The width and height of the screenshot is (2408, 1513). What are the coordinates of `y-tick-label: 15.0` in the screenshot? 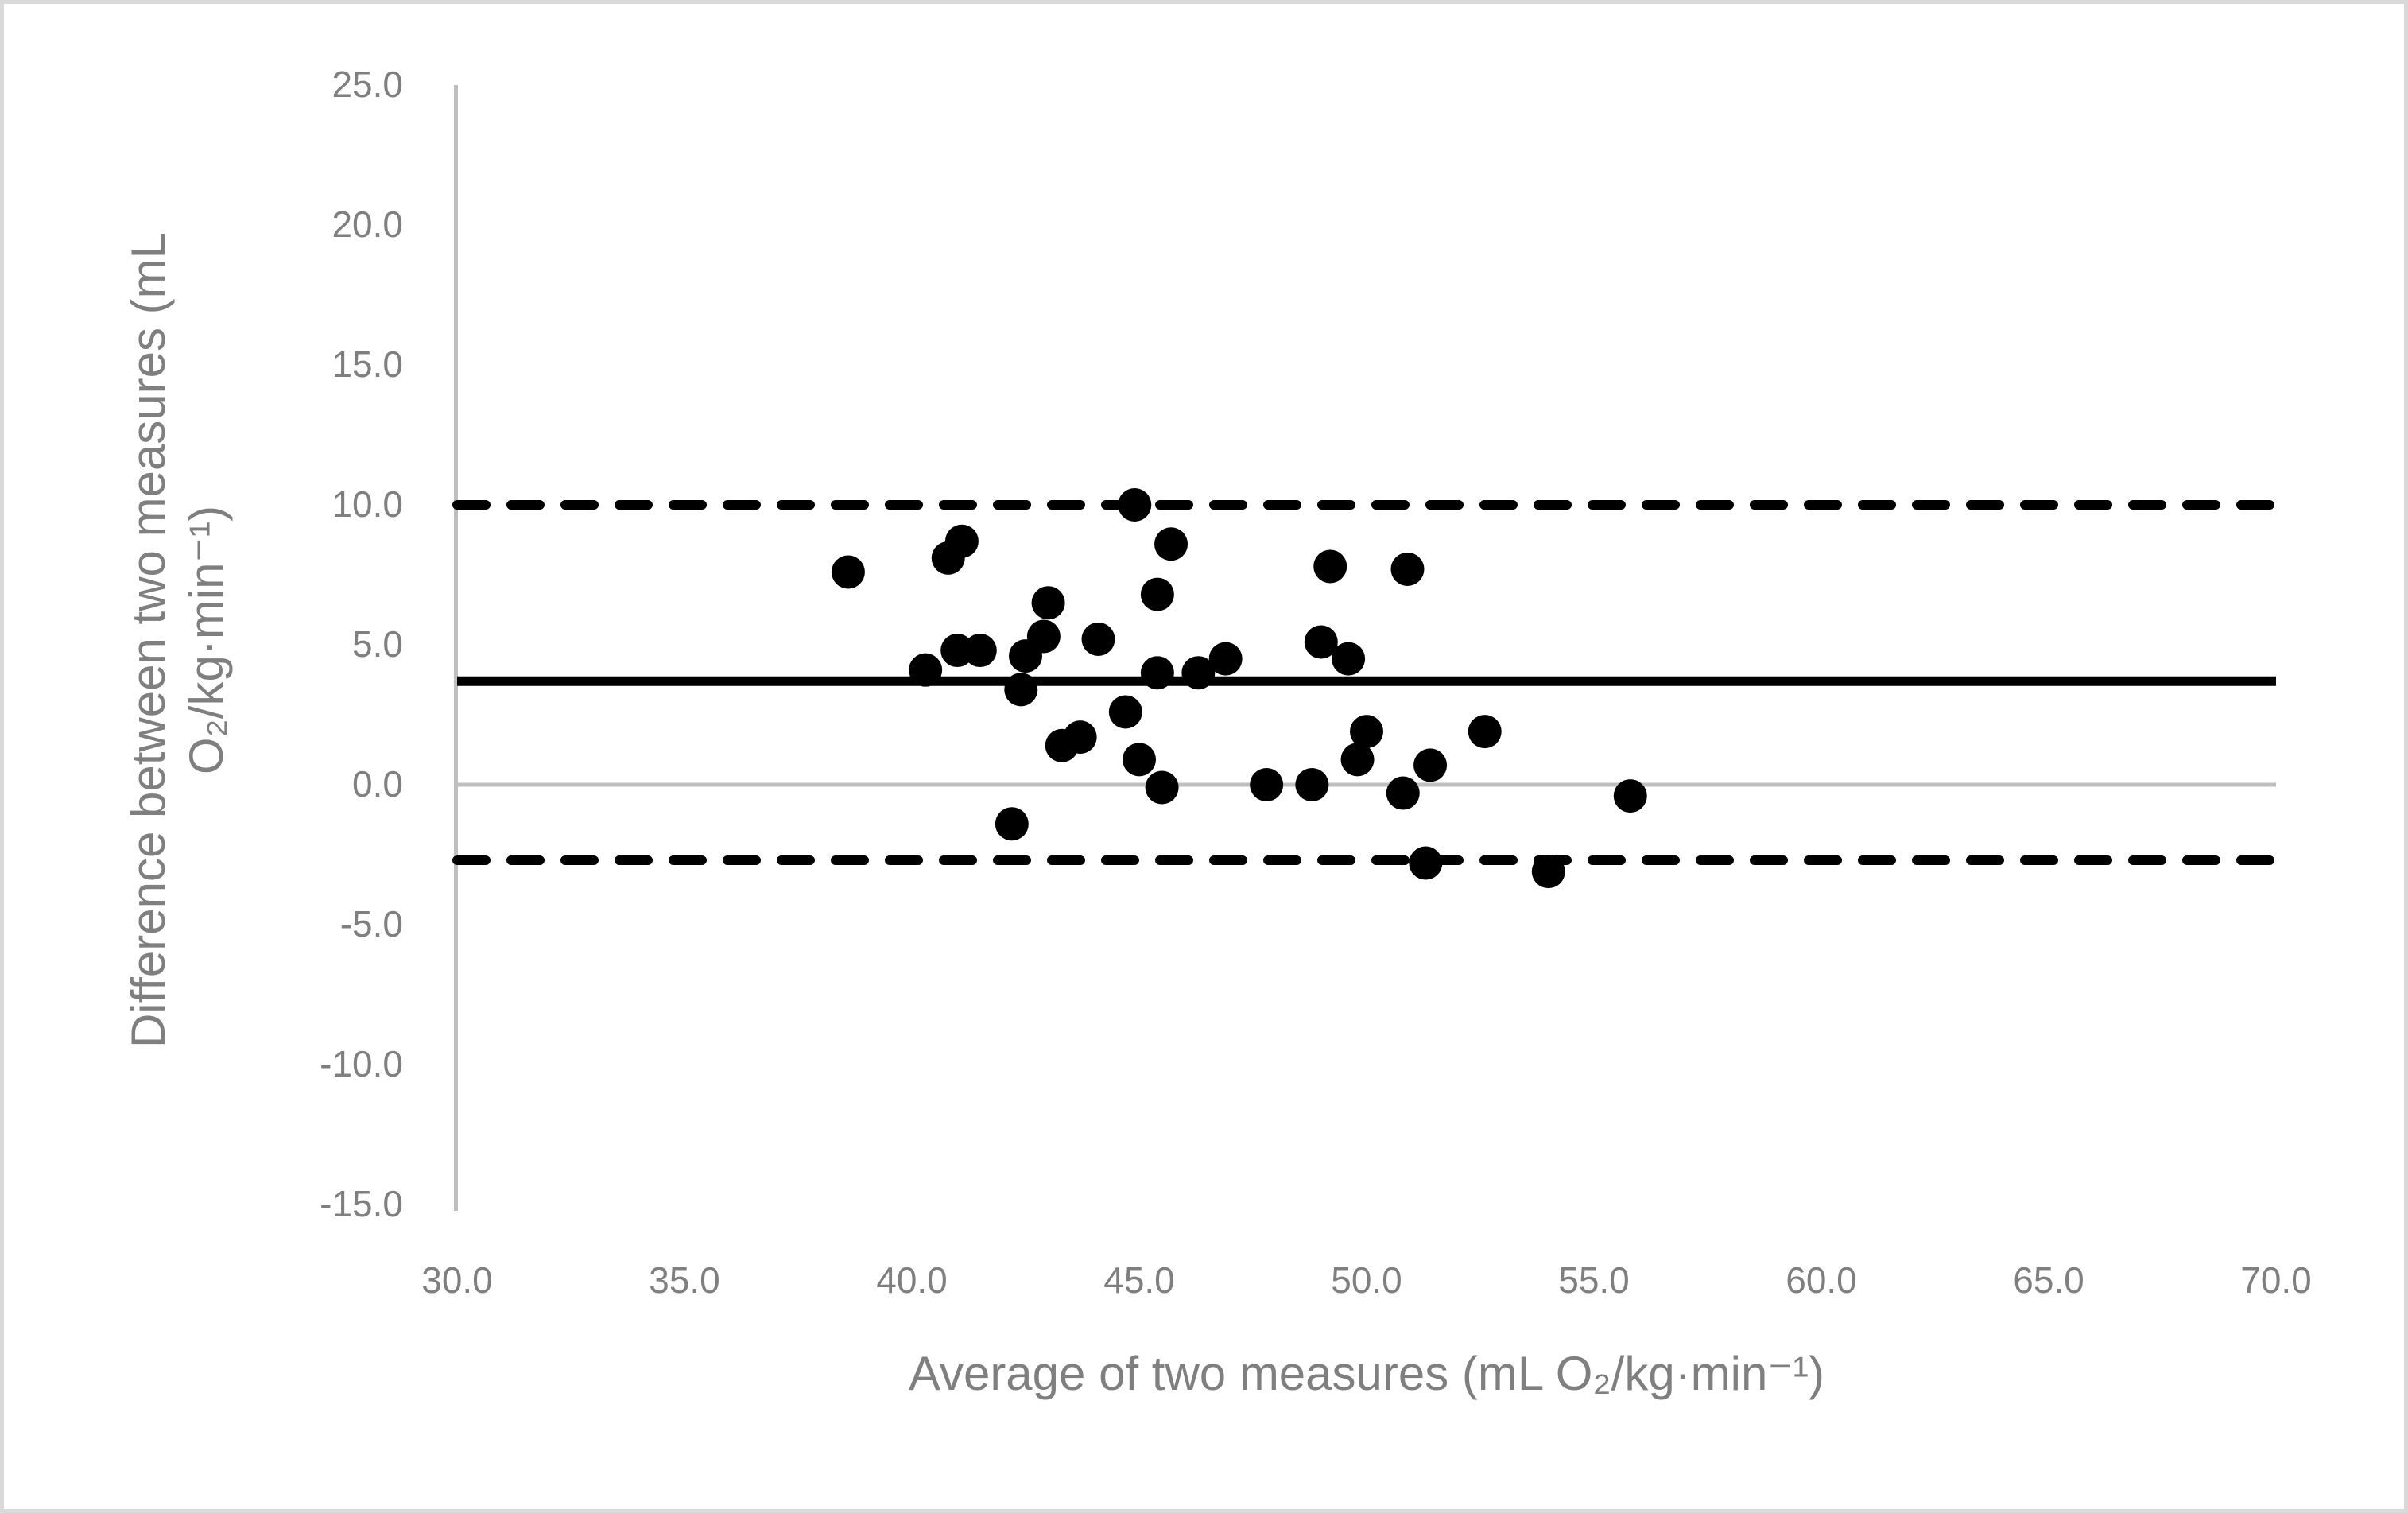 It's located at (367, 364).